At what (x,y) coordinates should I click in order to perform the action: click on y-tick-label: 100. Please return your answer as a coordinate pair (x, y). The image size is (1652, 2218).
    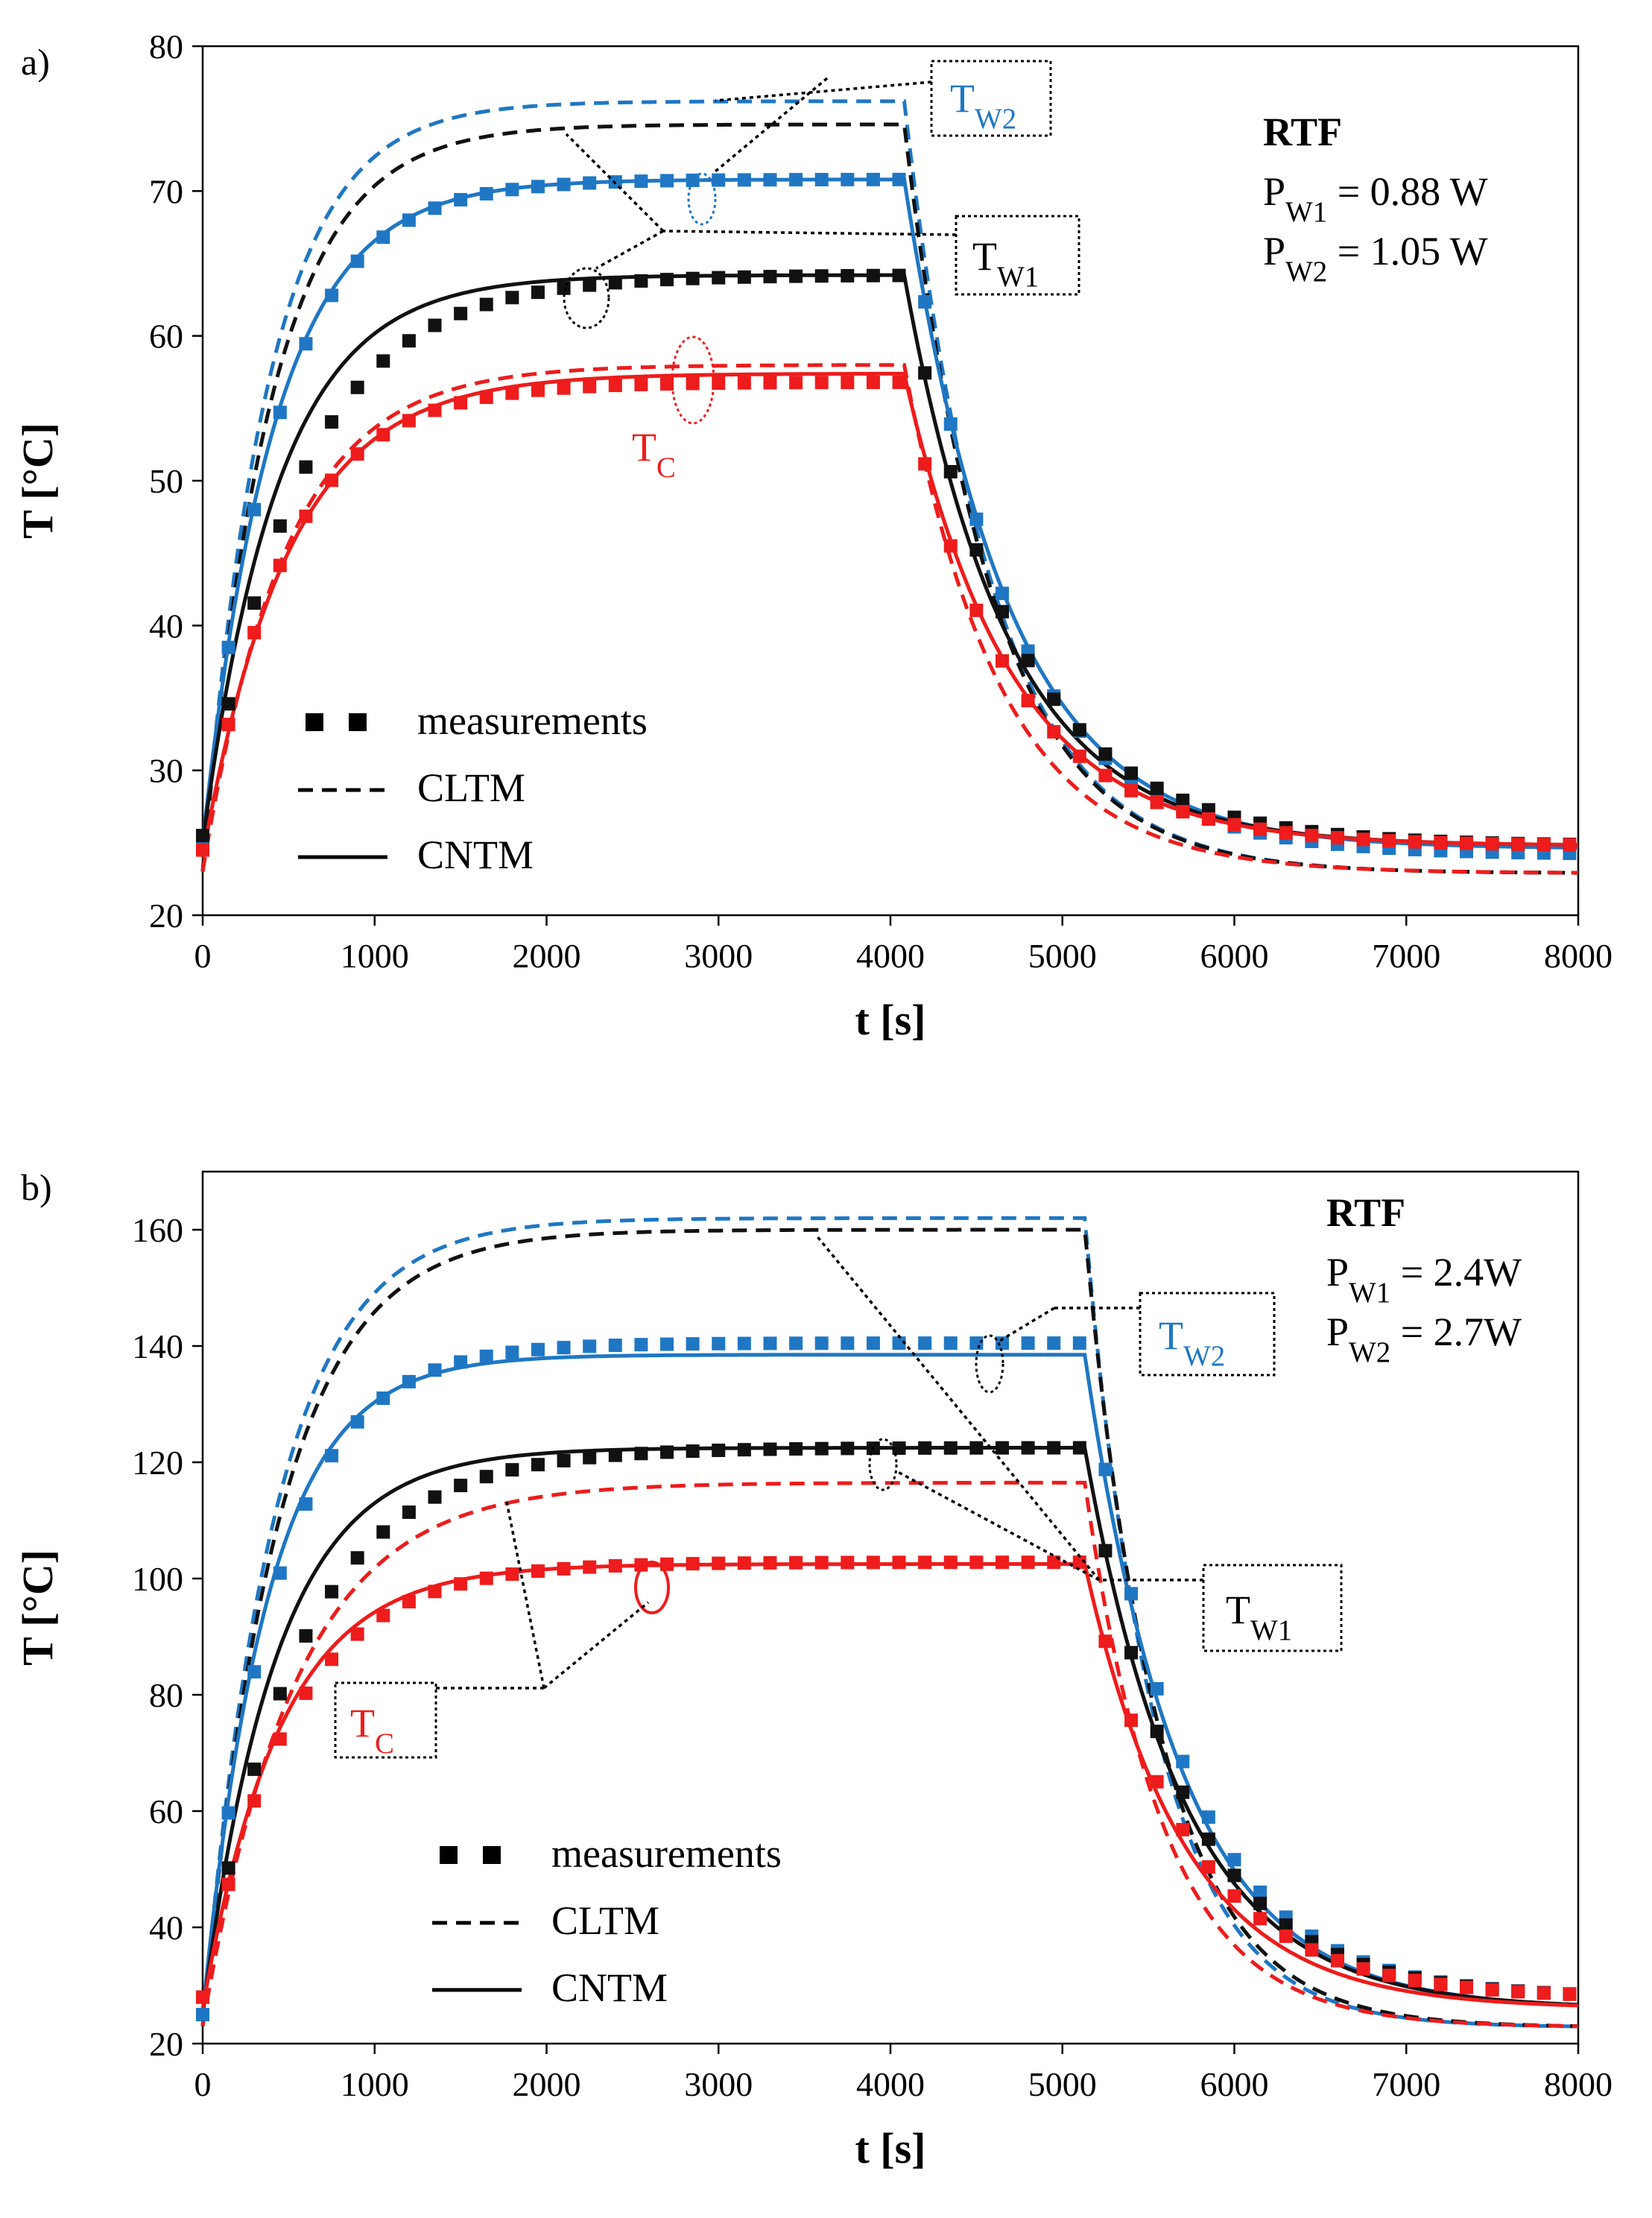
    Looking at the image, I should click on (158, 1579).